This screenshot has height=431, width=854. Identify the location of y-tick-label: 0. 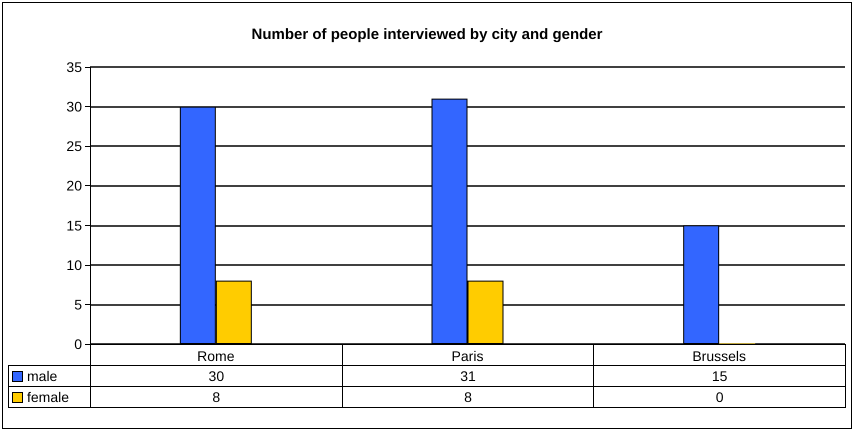
(78, 344).